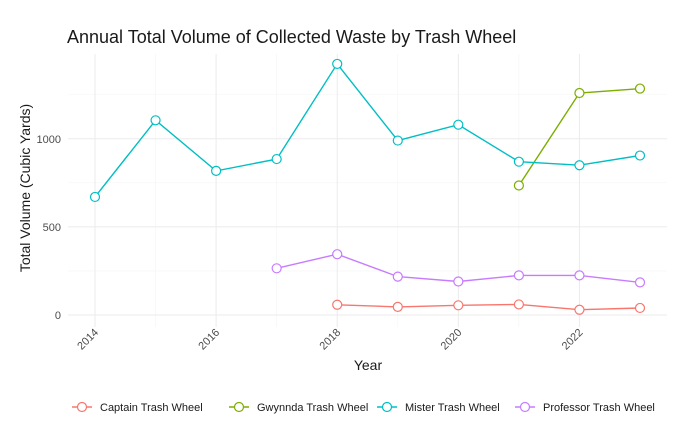 This screenshot has height=439, width=686. I want to click on y-axis-title: Total Volume (Cubic Yards), so click(25, 188).